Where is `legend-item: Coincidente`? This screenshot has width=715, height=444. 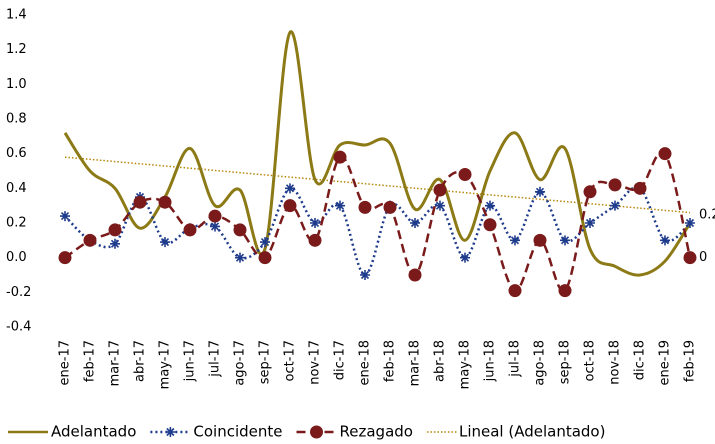 legend-item: Coincidente is located at coordinates (216, 432).